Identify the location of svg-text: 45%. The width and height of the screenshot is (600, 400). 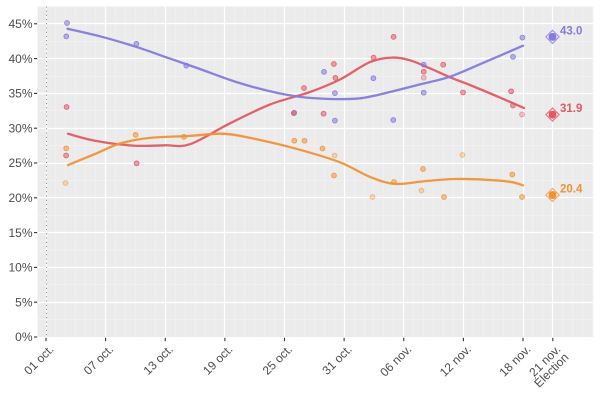
(20, 24).